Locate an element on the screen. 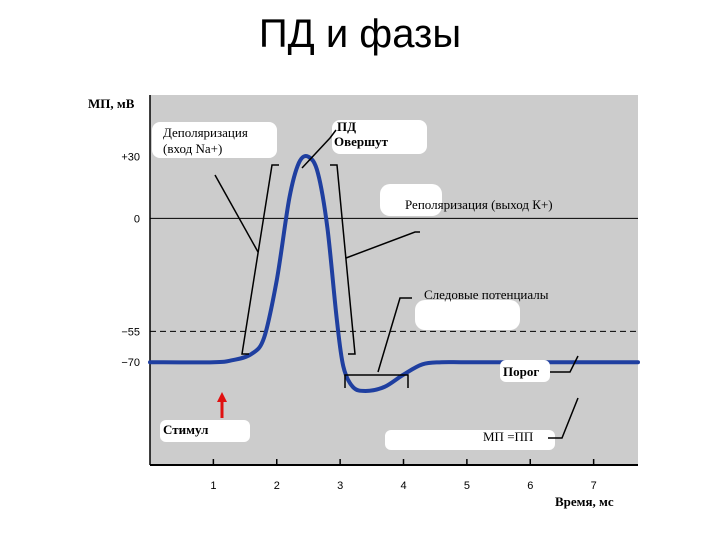  stimulus-label: Стимул is located at coordinates (185, 429).